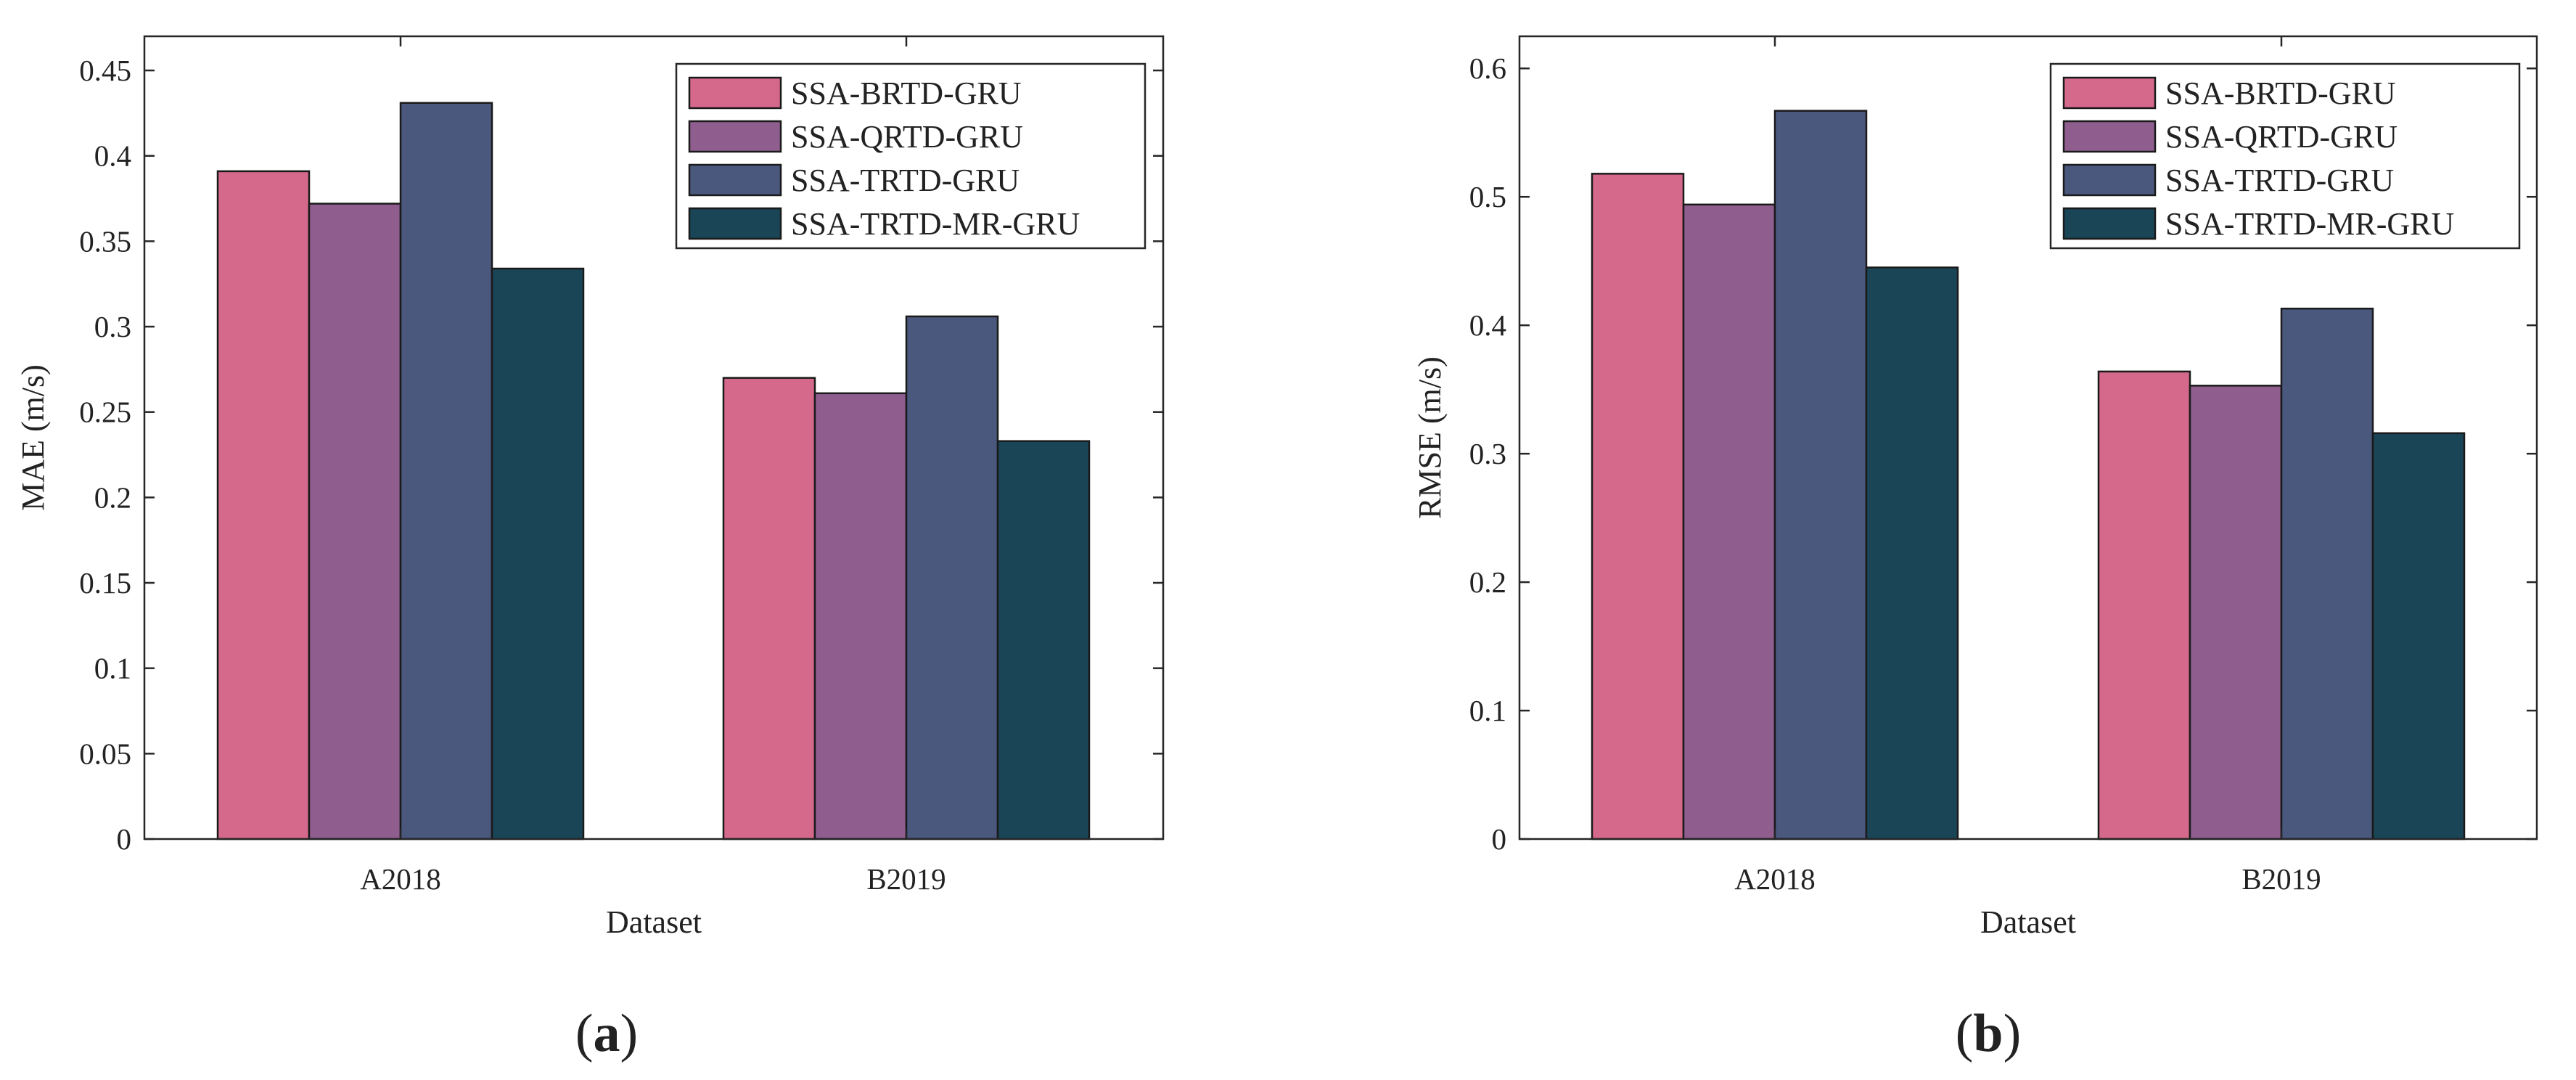 The width and height of the screenshot is (2576, 1080). What do you see at coordinates (1487, 68) in the screenshot?
I see `y-tick-label: 0.6` at bounding box center [1487, 68].